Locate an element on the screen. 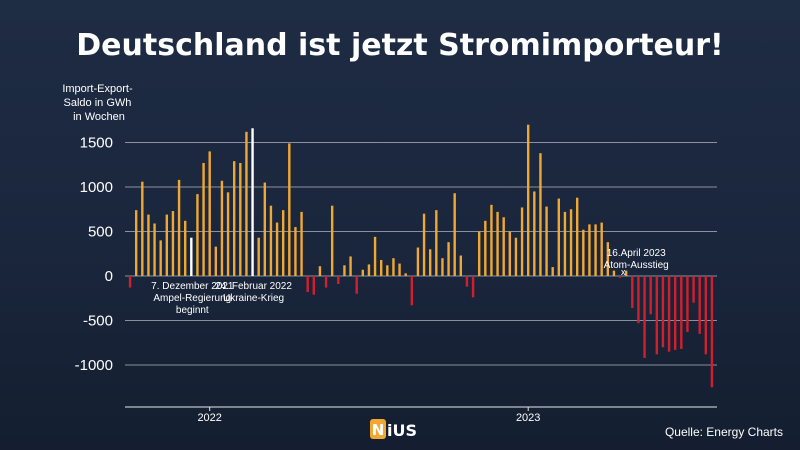  nius-logo-text: iUS is located at coordinates (402, 430).